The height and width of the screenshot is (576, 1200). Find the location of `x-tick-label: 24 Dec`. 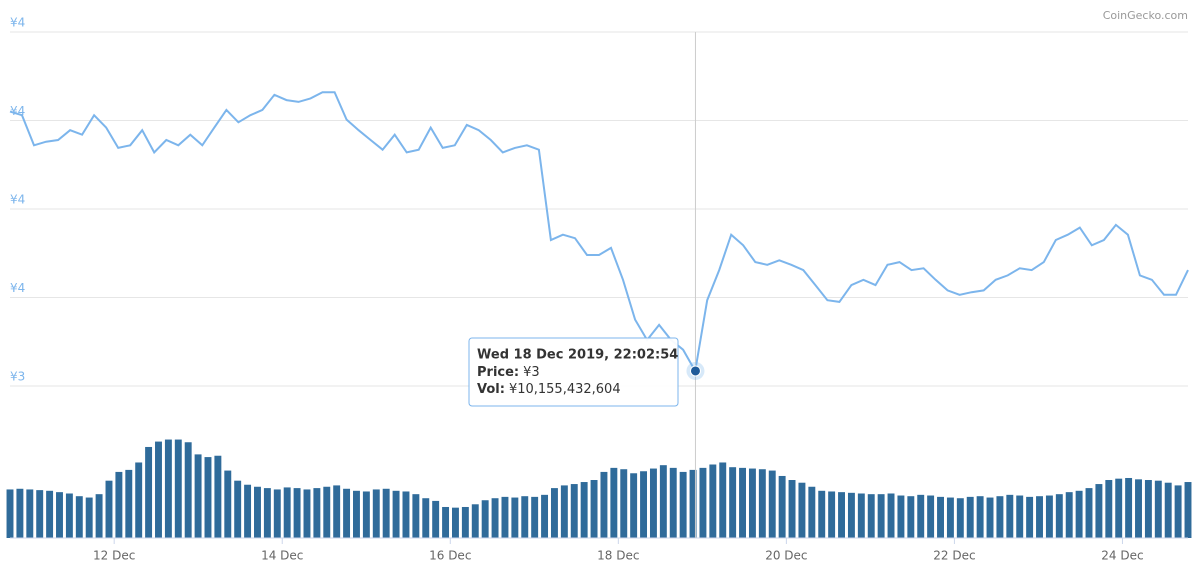

x-tick-label: 24 Dec is located at coordinates (1122, 556).